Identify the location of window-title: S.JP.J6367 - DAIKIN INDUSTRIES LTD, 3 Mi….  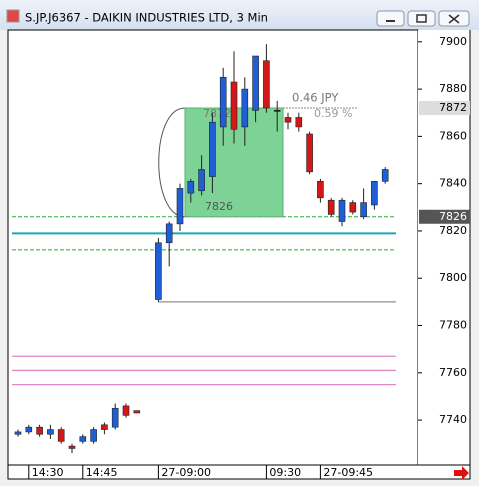
(146, 18).